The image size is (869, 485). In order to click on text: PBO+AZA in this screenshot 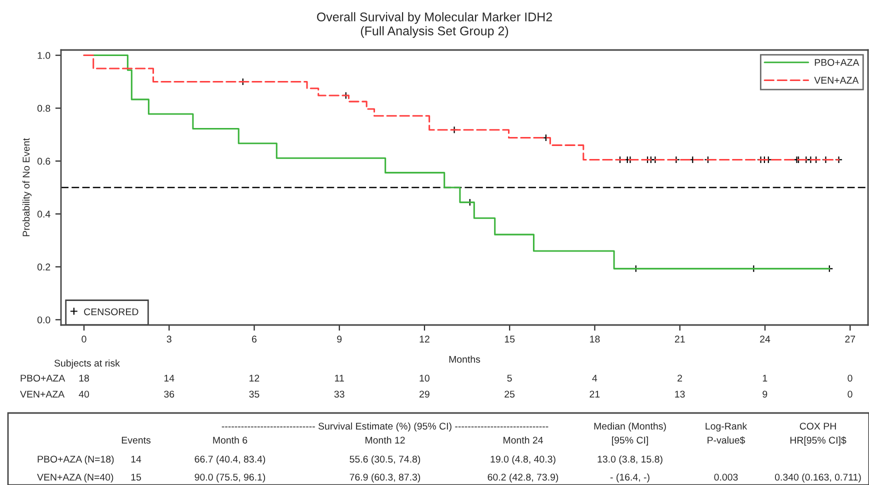, I will do `click(43, 378)`.